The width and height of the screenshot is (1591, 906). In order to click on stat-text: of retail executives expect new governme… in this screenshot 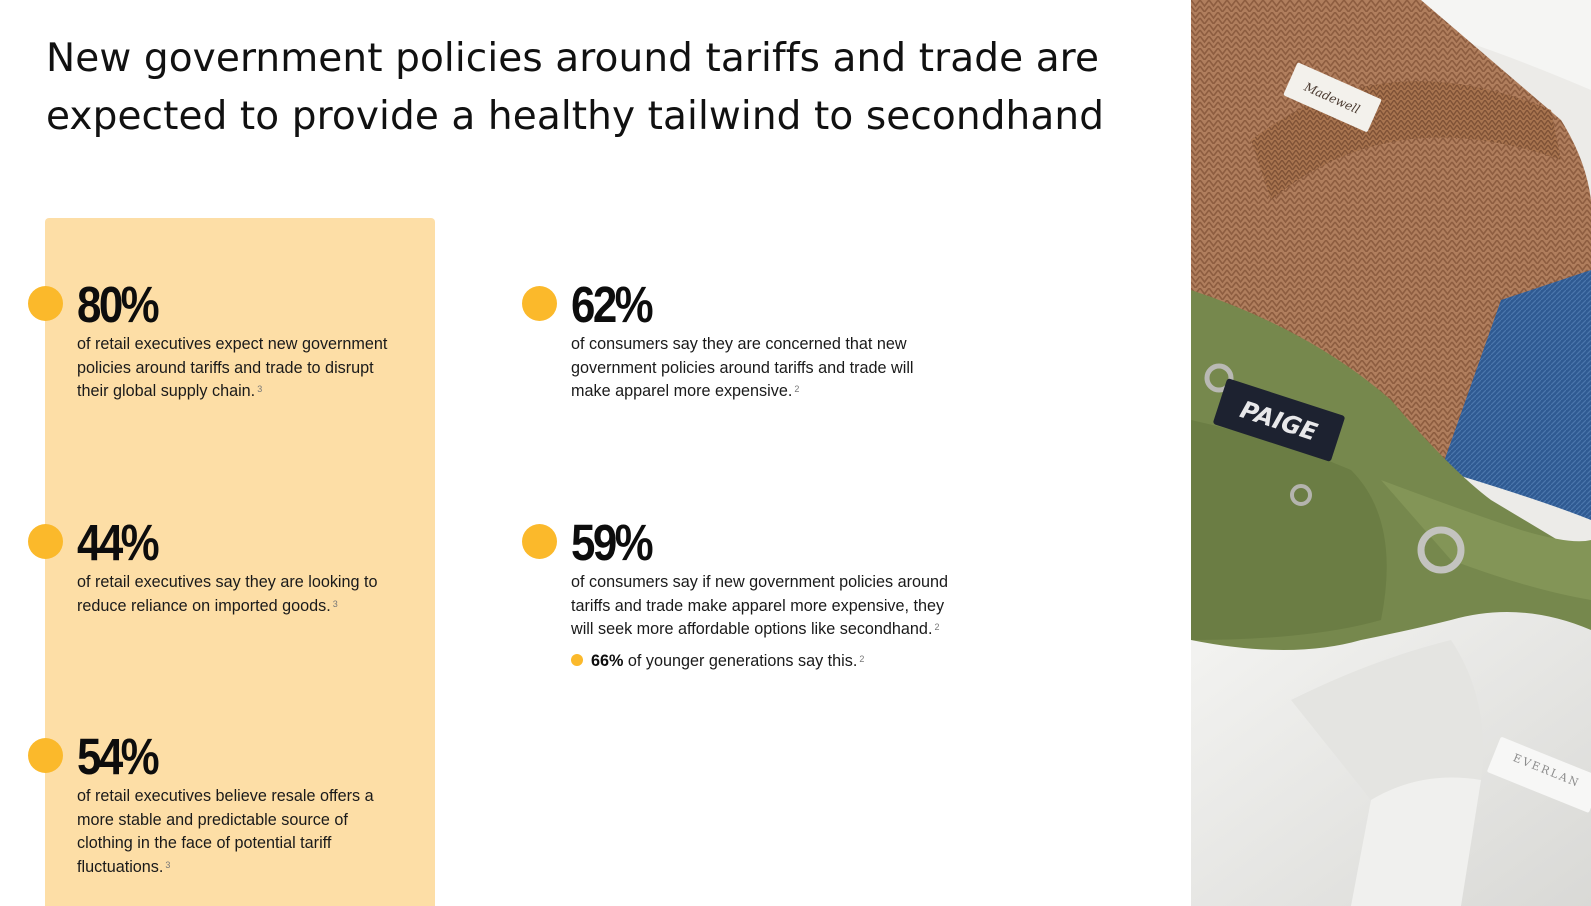, I will do `click(232, 368)`.